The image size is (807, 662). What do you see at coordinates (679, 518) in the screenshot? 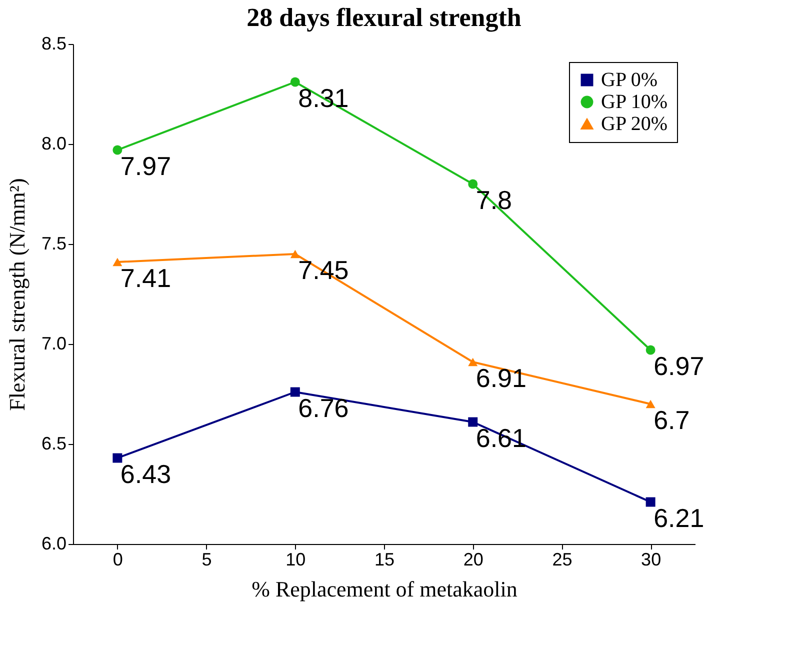
I see `data-label: 6.21` at bounding box center [679, 518].